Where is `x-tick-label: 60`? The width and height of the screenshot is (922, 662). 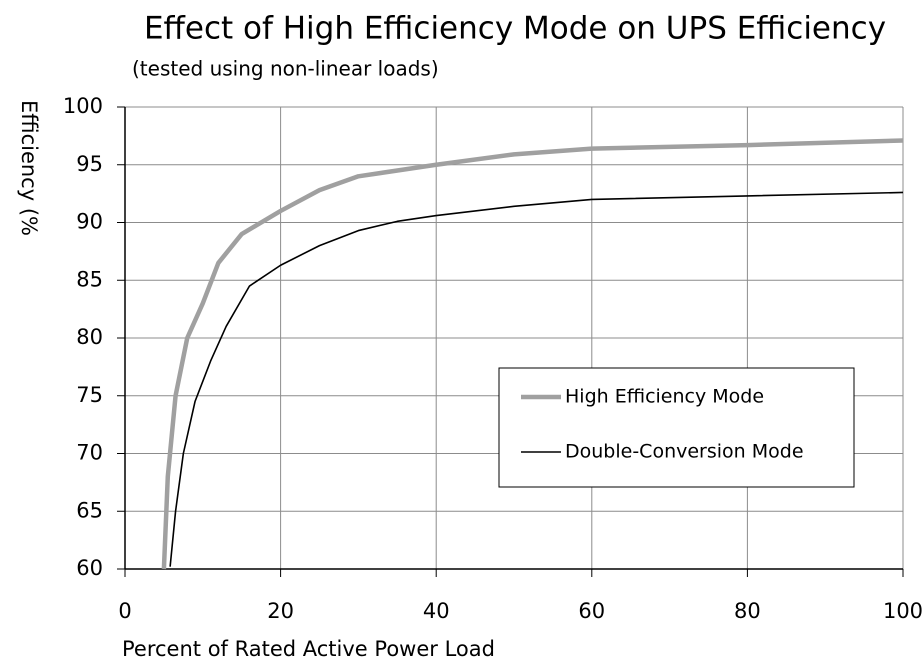
x-tick-label: 60 is located at coordinates (591, 611).